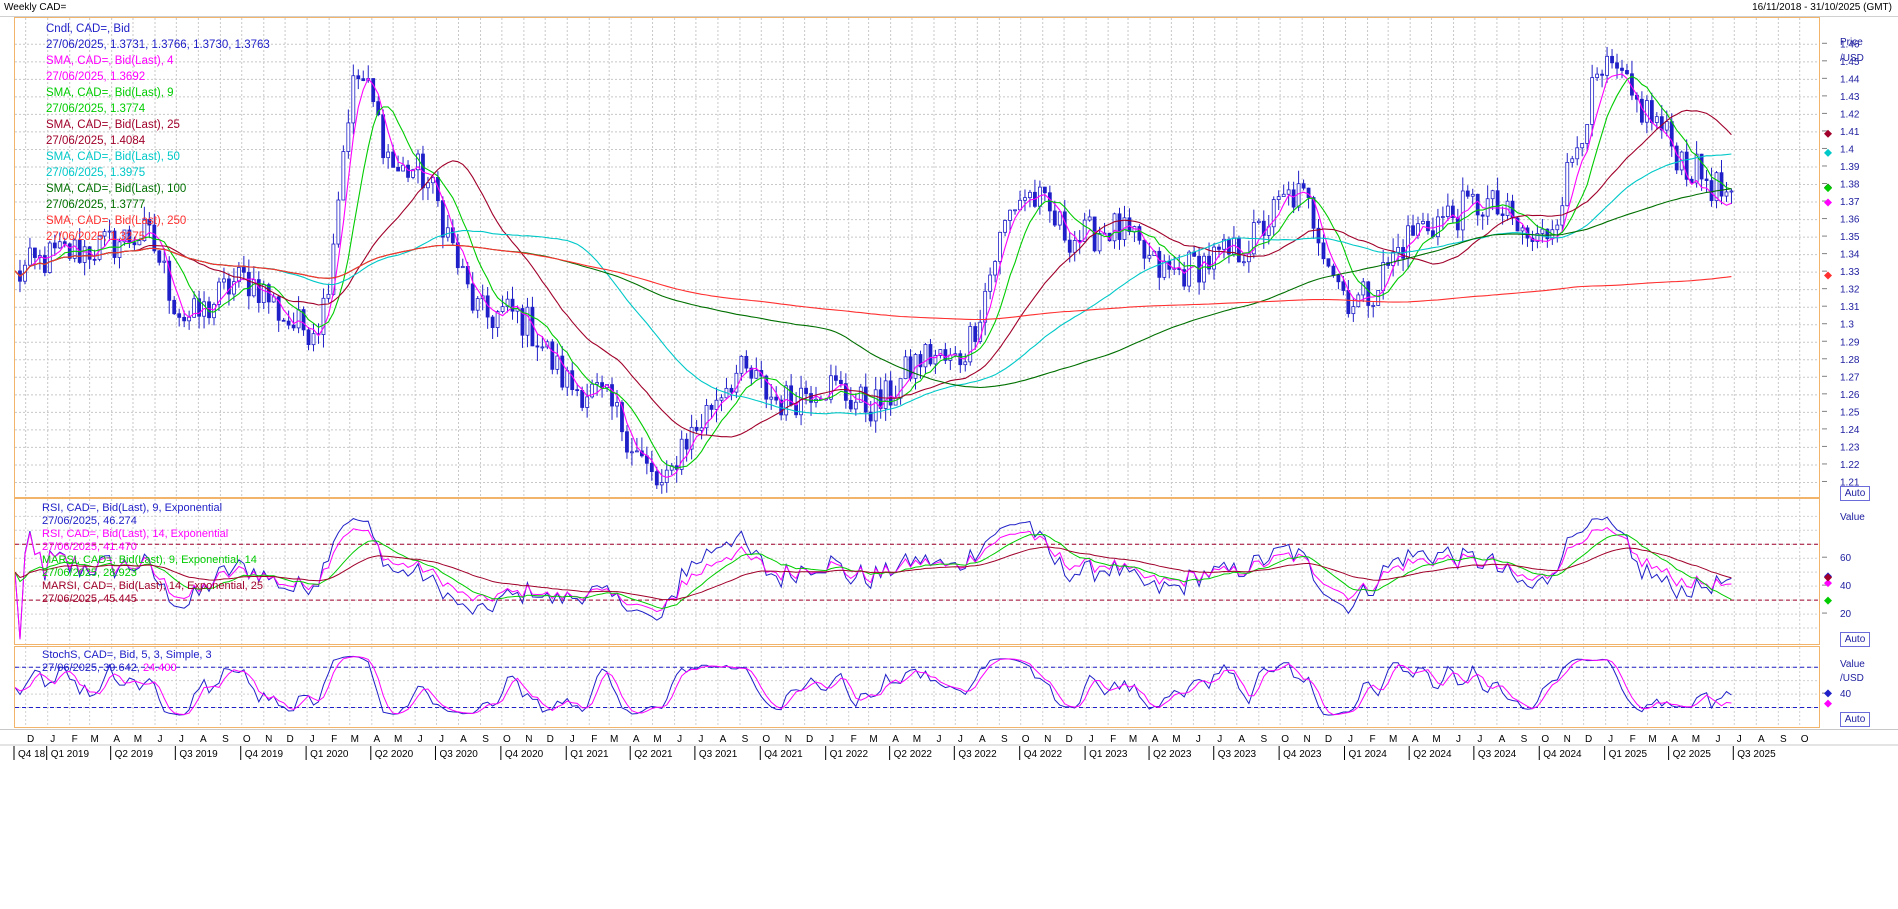 The height and width of the screenshot is (909, 1898). What do you see at coordinates (589, 754) in the screenshot?
I see `quarter-label: Q1 2021` at bounding box center [589, 754].